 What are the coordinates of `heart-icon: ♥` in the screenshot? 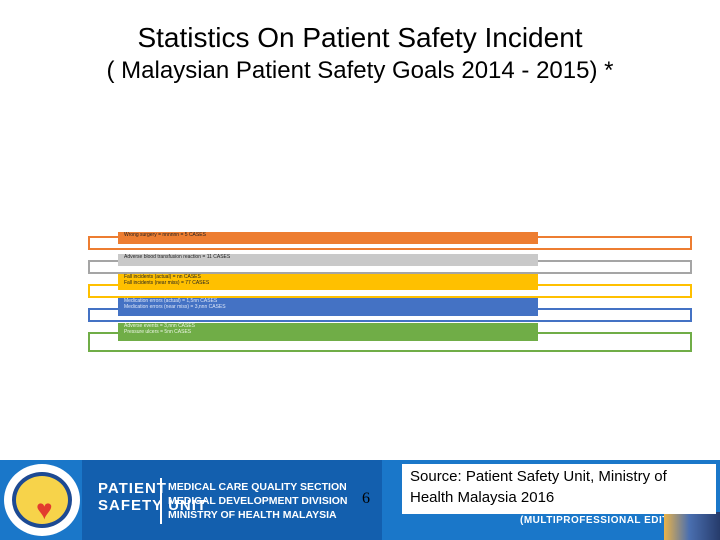 It's located at (44, 509).